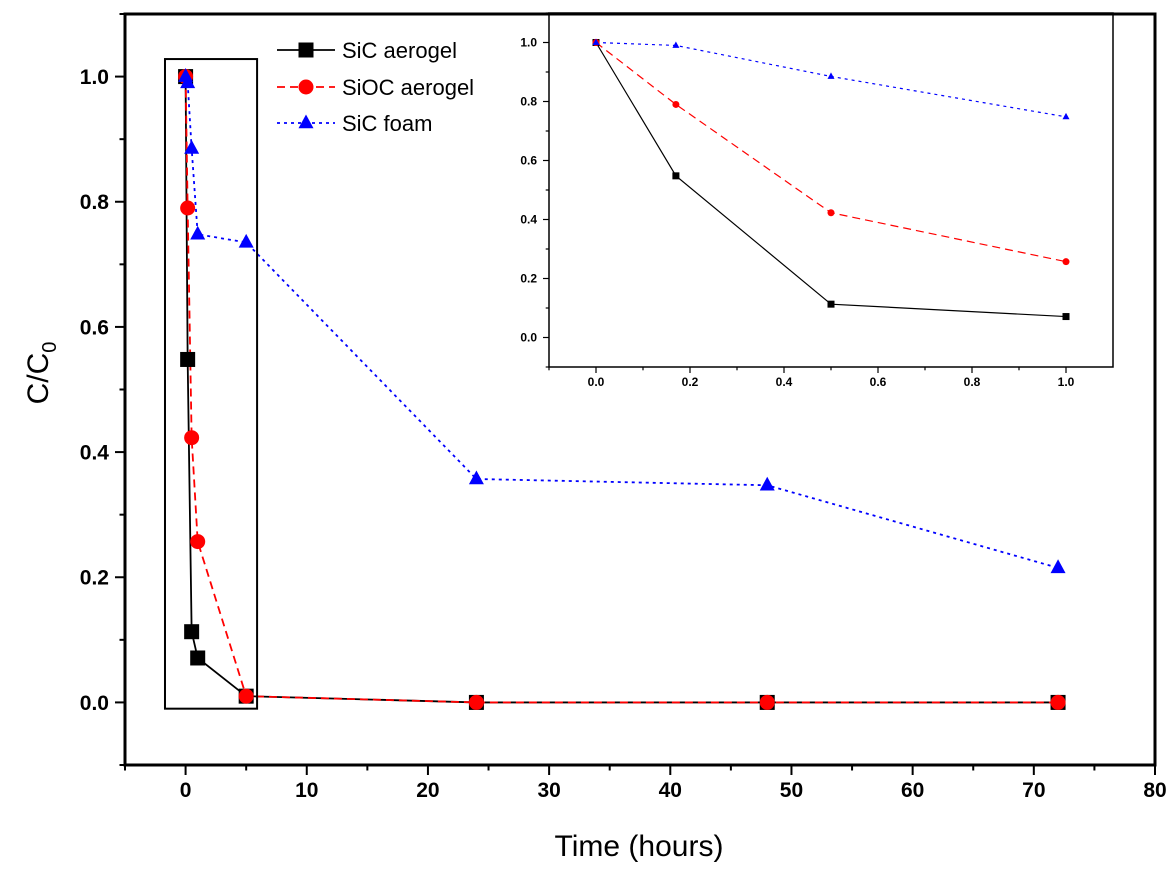  Describe the element at coordinates (387, 123) in the screenshot. I see `legend-label-2: SiC foam` at that location.